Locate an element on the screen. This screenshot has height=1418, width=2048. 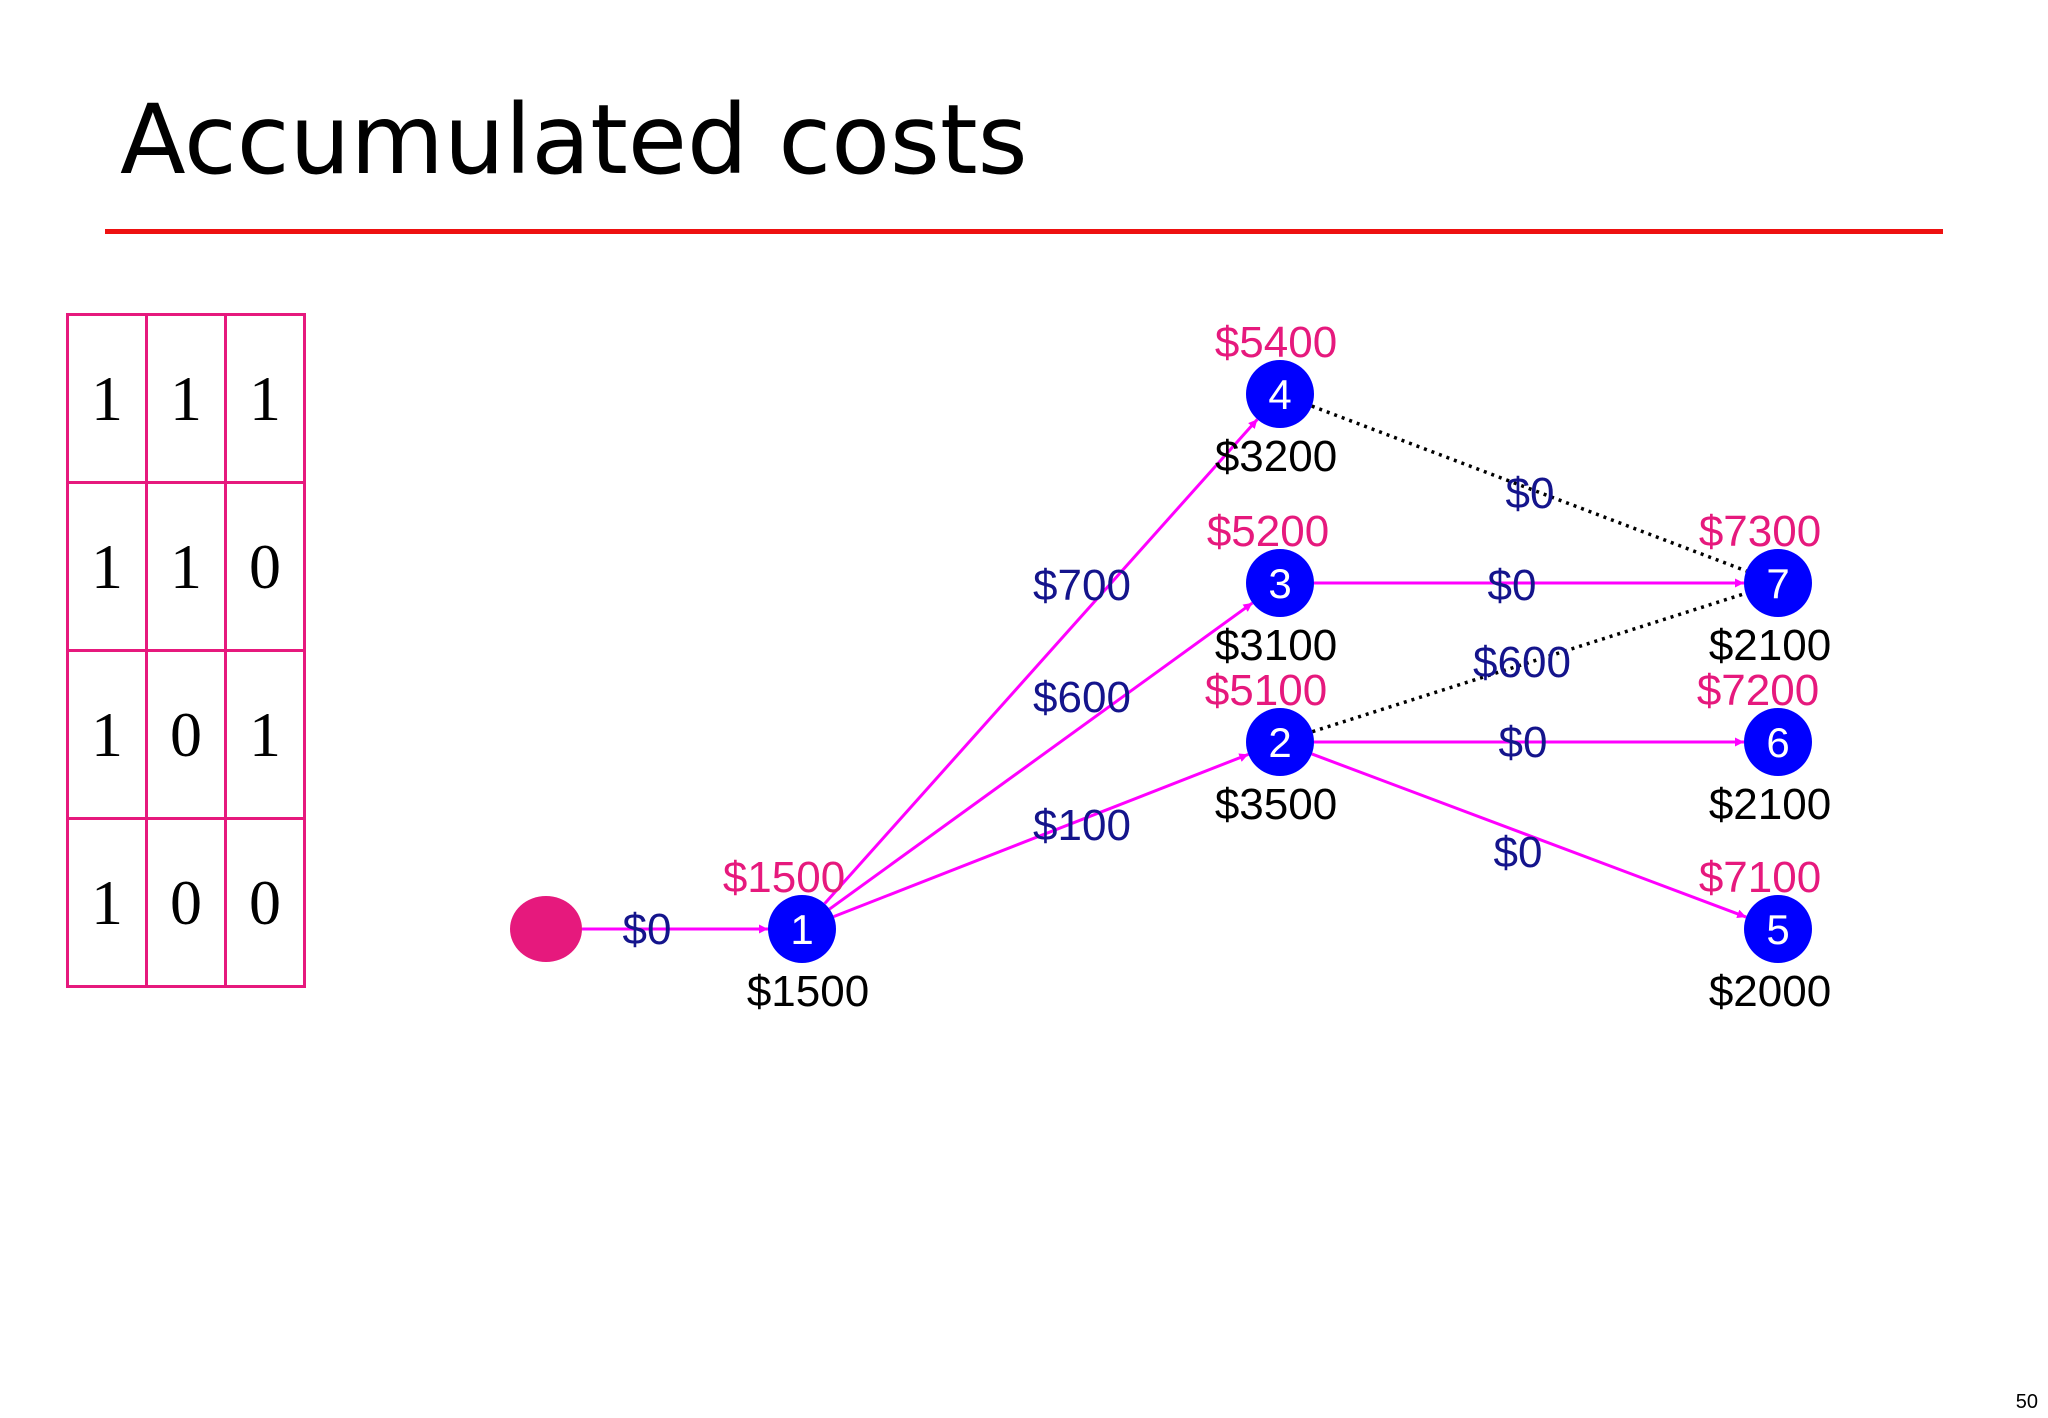
node-id-label: 5 is located at coordinates (1777, 929).